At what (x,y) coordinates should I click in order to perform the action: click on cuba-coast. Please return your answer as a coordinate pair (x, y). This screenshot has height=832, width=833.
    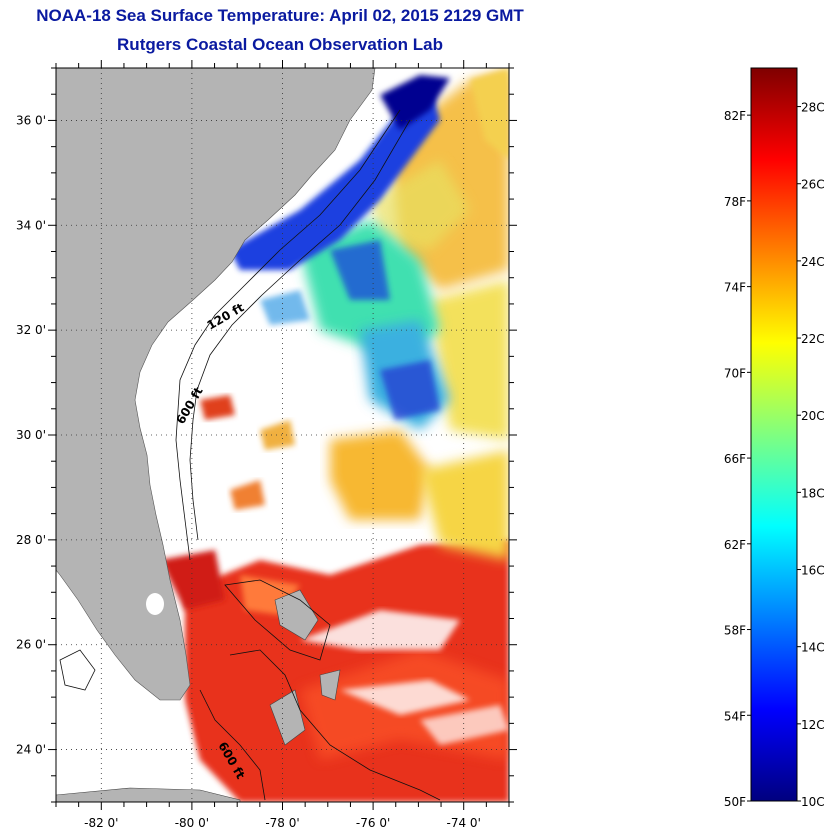
    Looking at the image, I should click on (148, 794).